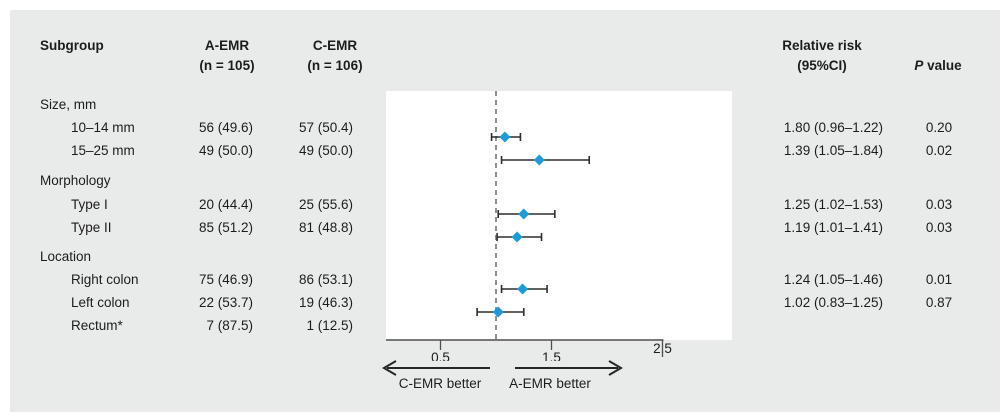 This screenshot has width=1008, height=418. Describe the element at coordinates (502, 368) in the screenshot. I see `direction-arrows` at that location.